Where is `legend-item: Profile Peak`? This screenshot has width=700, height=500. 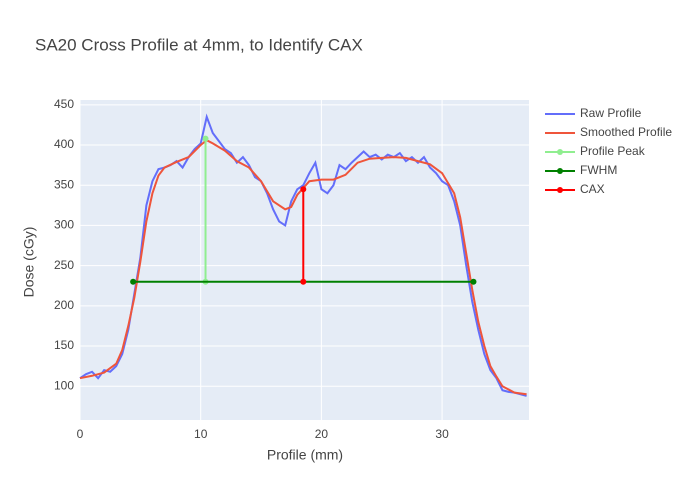
legend-item: Profile Peak is located at coordinates (595, 151).